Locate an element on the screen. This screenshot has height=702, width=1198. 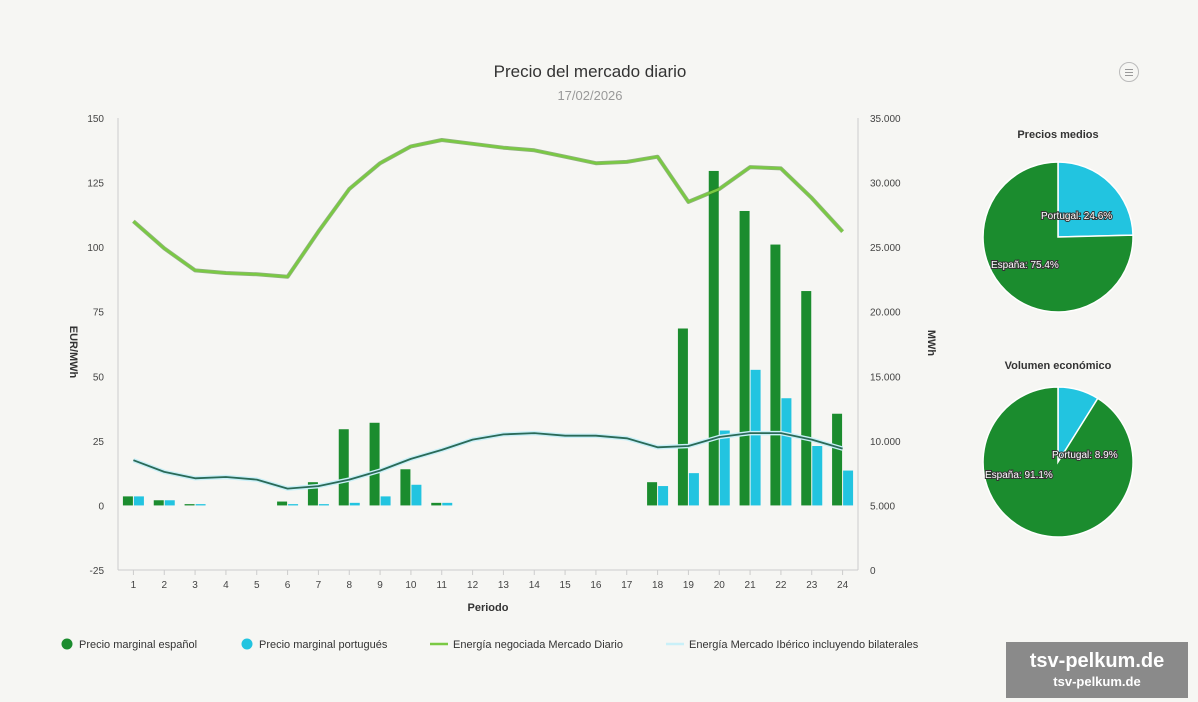
y-right-tick-label: 15.000 is located at coordinates (885, 377).